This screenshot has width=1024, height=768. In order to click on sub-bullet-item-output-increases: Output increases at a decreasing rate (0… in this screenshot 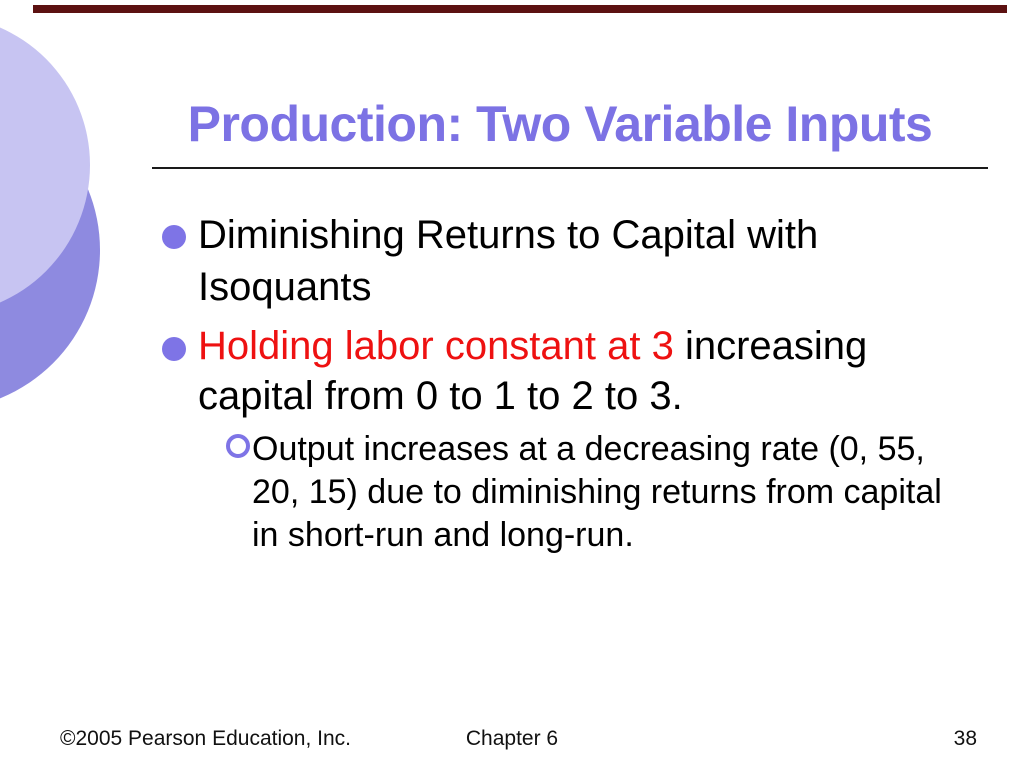, I will do `click(599, 492)`.